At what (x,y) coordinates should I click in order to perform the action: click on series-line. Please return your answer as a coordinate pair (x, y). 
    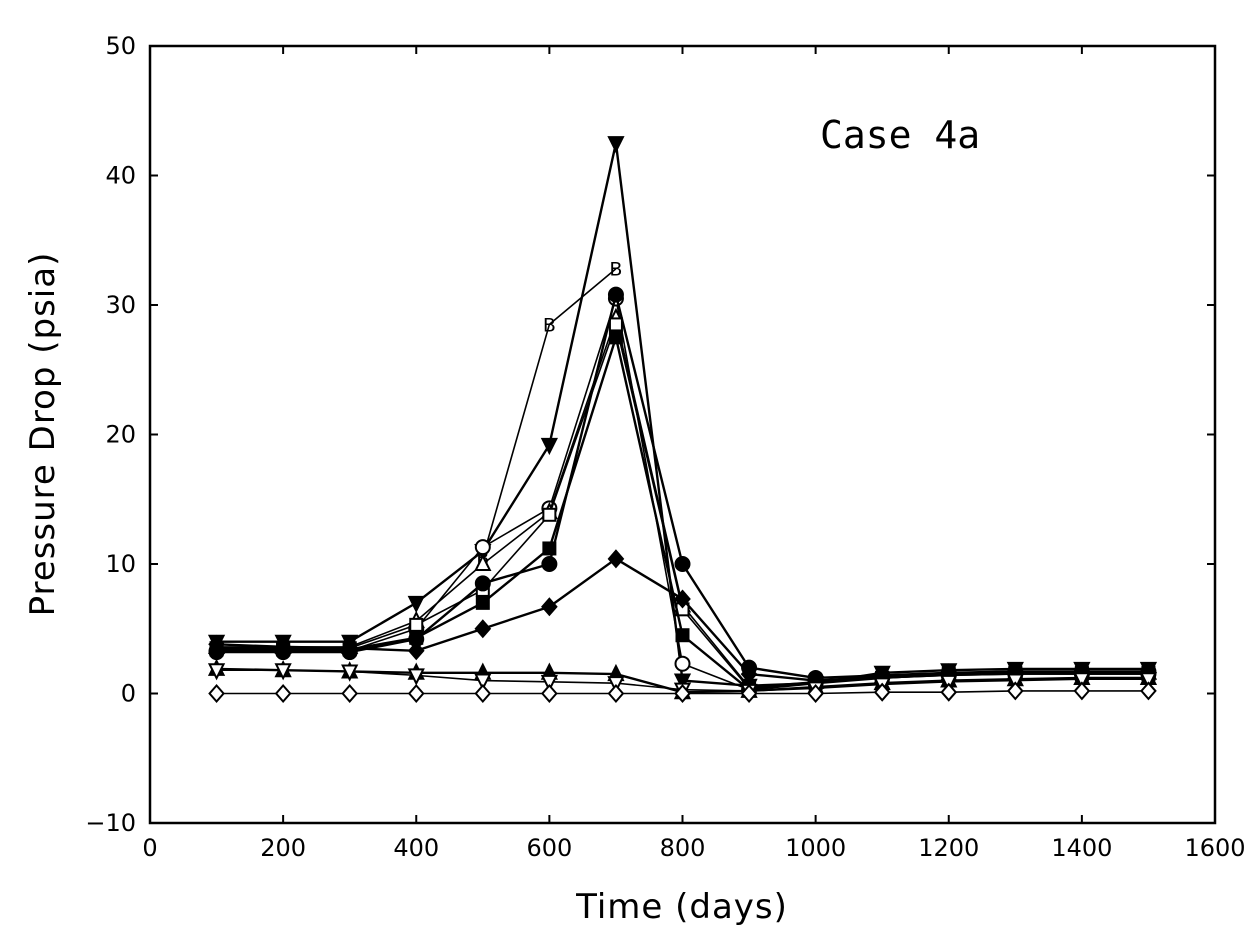
    Looking at the image, I should click on (549, 413).